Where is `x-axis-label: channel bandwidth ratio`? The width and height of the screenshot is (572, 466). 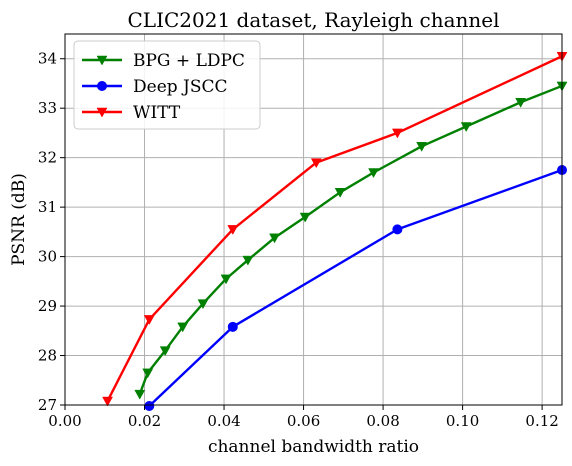 x-axis-label: channel bandwidth ratio is located at coordinates (313, 447).